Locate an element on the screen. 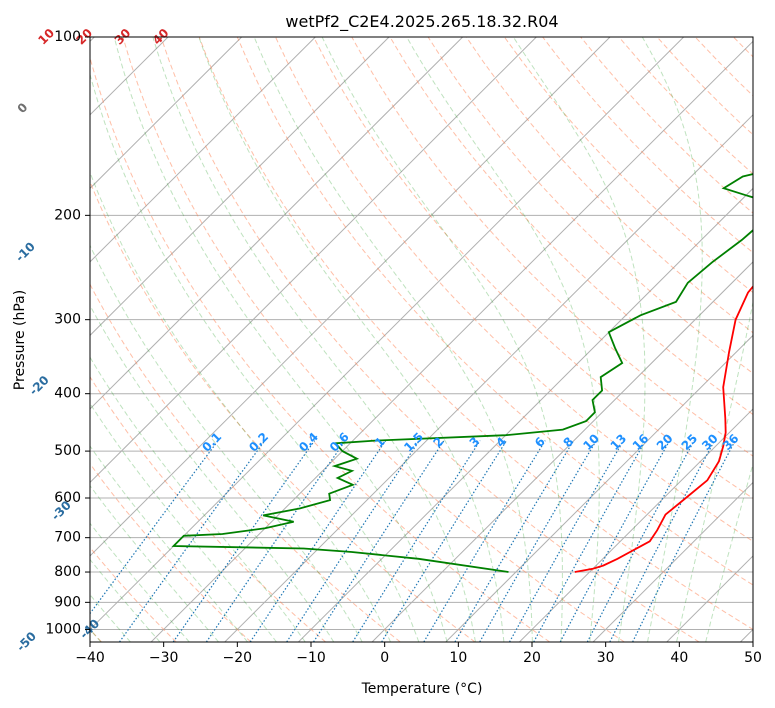  dry-adiabat-label: -50 is located at coordinates (26, 641).